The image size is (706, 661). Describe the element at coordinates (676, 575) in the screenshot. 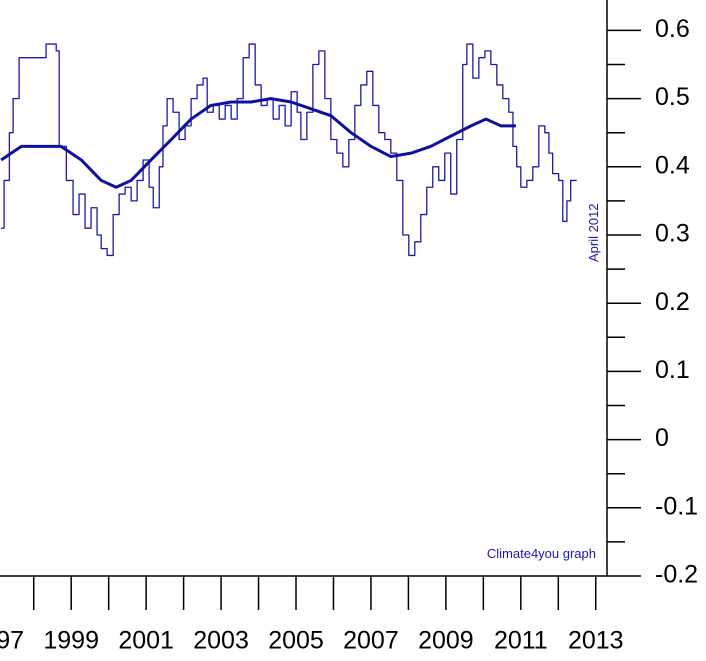

I see `y-tick-label: -0.2` at that location.